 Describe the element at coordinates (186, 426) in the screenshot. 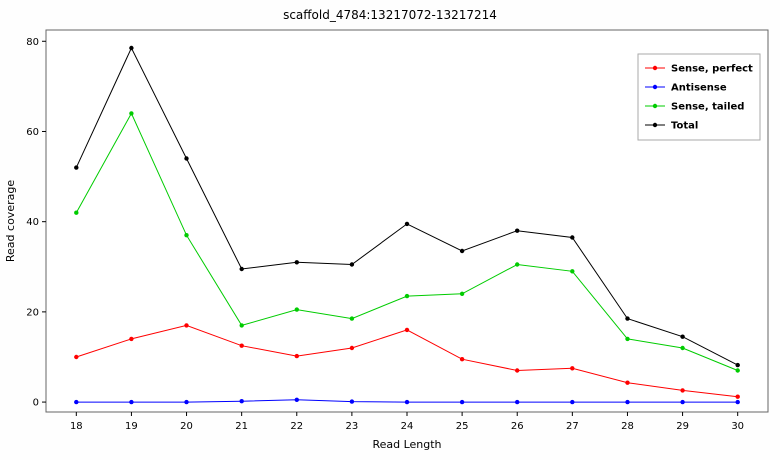

I see `x-tick-label: 20` at that location.